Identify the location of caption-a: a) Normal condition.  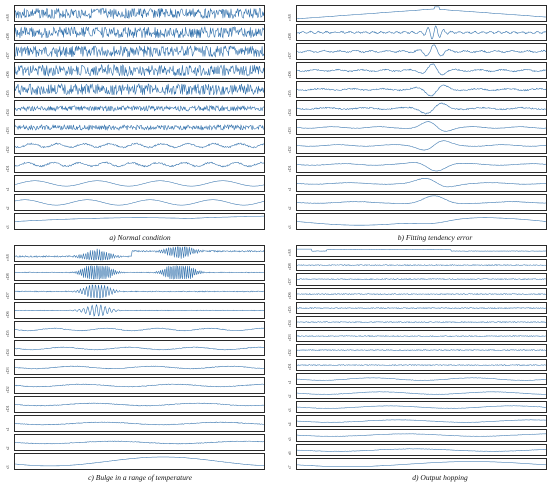
(140, 237).